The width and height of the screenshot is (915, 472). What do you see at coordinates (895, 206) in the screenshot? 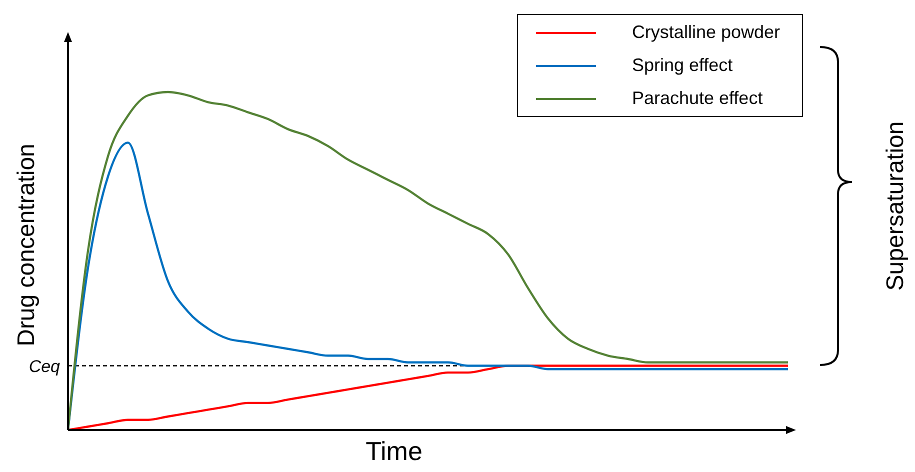
I see `text: Supersaturation` at bounding box center [895, 206].